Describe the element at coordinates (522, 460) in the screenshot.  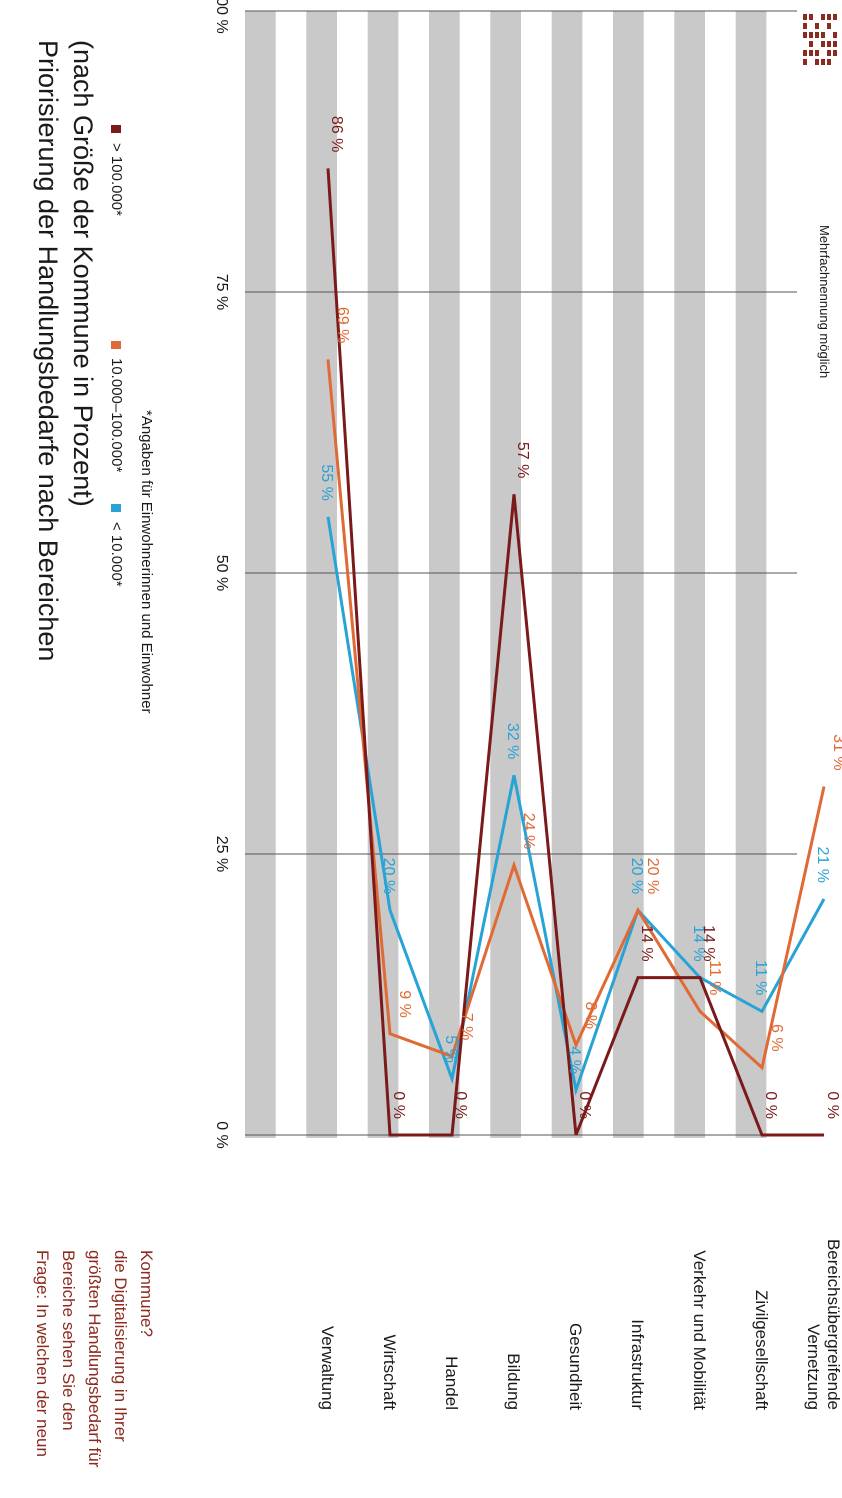
I see `data-label: 57 %` at that location.